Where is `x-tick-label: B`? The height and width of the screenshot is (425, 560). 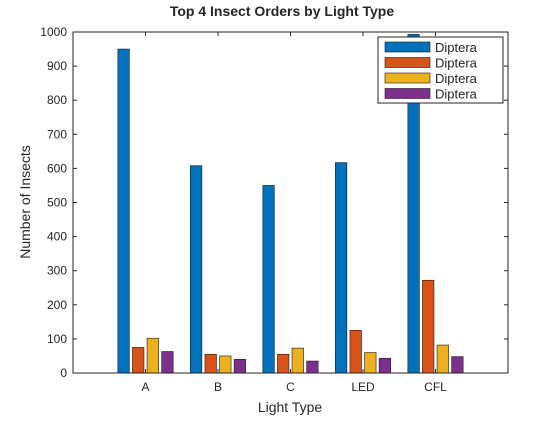
x-tick-label: B is located at coordinates (218, 387).